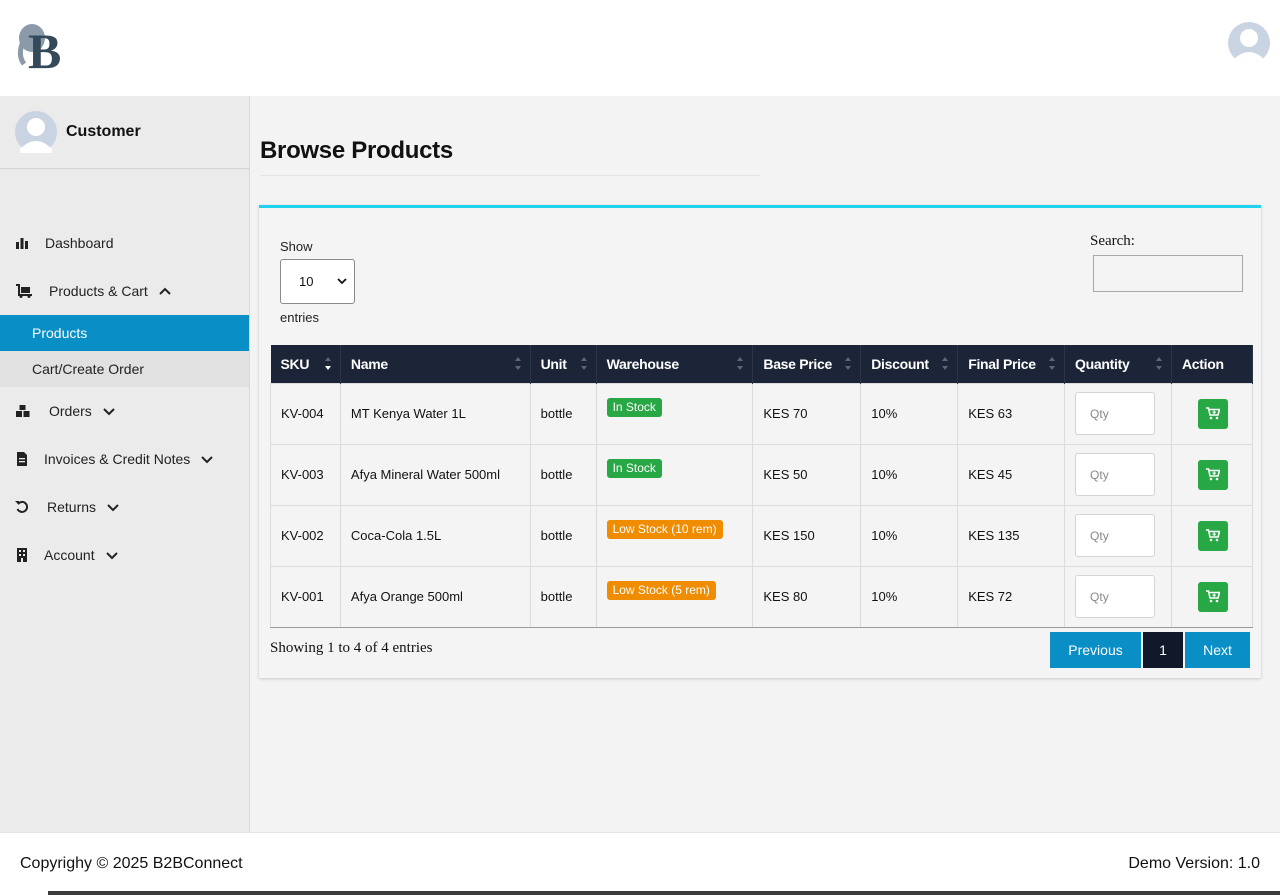  I want to click on cell-base-price: KES 150, so click(807, 535).